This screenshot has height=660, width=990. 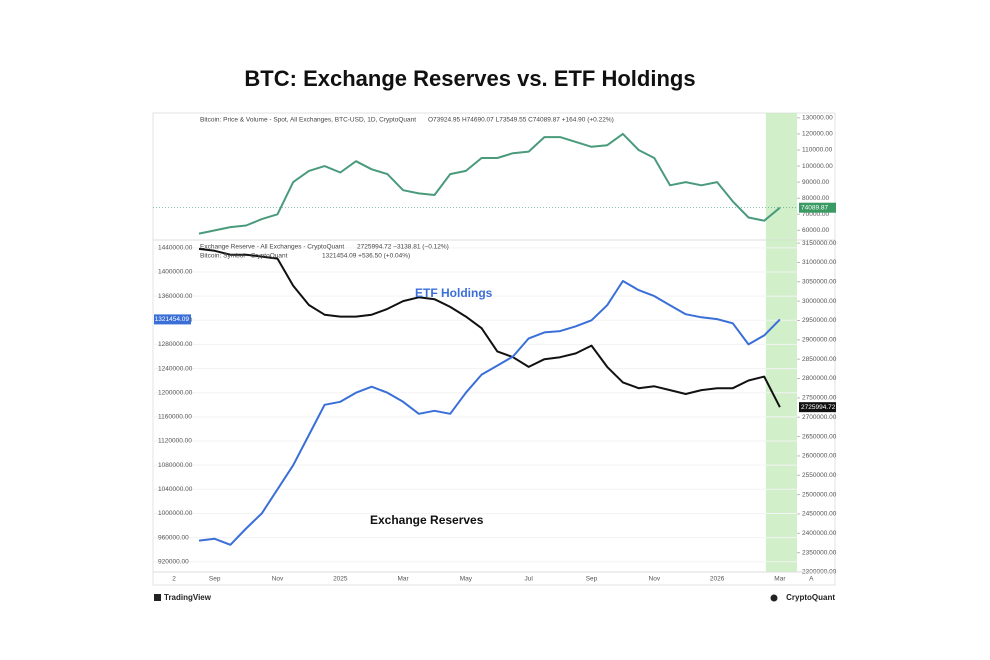 I want to click on y2-tick-label: 2400000.00, so click(x=819, y=533).